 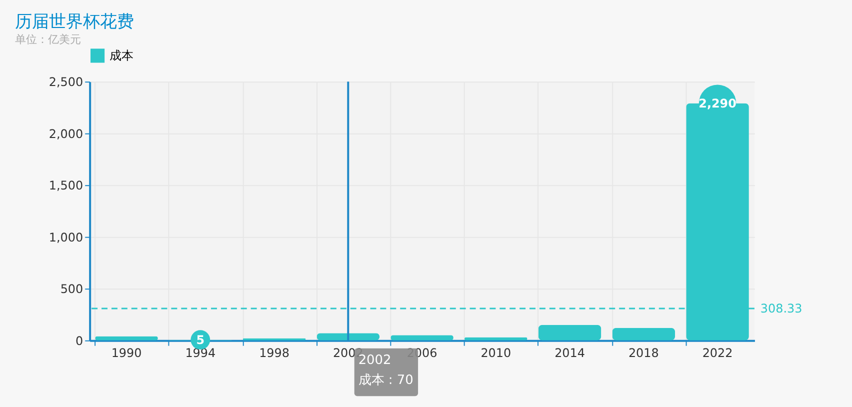 What do you see at coordinates (74, 20) in the screenshot?
I see `chart-title: 历届世界杯花费` at bounding box center [74, 20].